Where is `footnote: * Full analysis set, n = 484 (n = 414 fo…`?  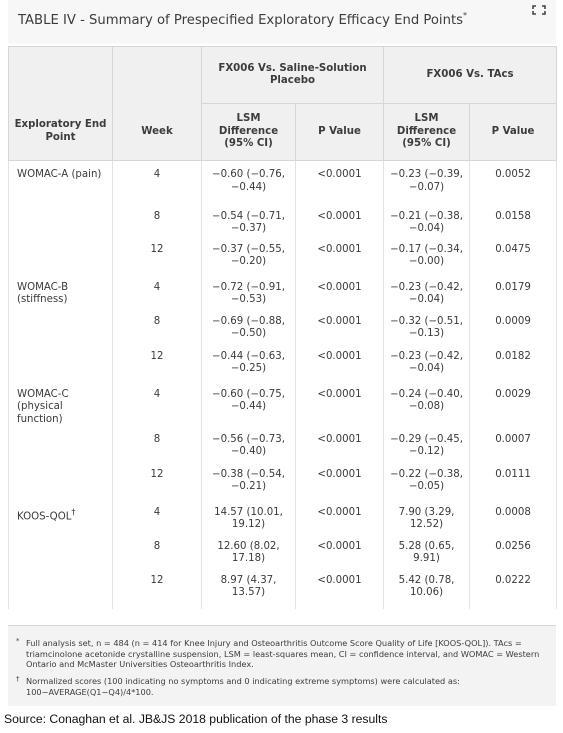 footnote: * Full analysis set, n = 484 (n = 414 fo… is located at coordinates (281, 653).